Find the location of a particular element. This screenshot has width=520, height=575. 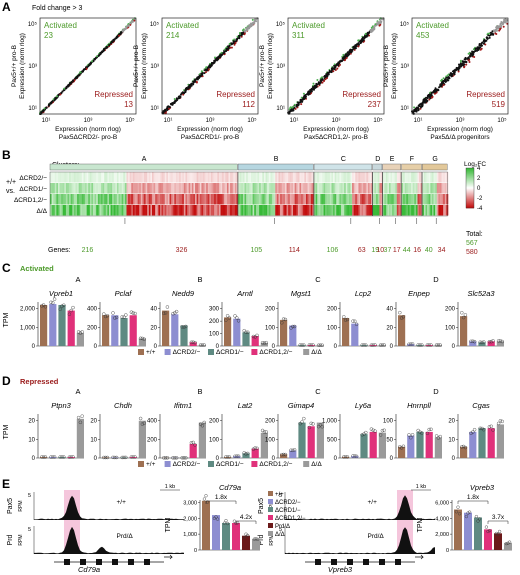

x-axis-label: Expression (norm rlog) is located at coordinates (460, 129).